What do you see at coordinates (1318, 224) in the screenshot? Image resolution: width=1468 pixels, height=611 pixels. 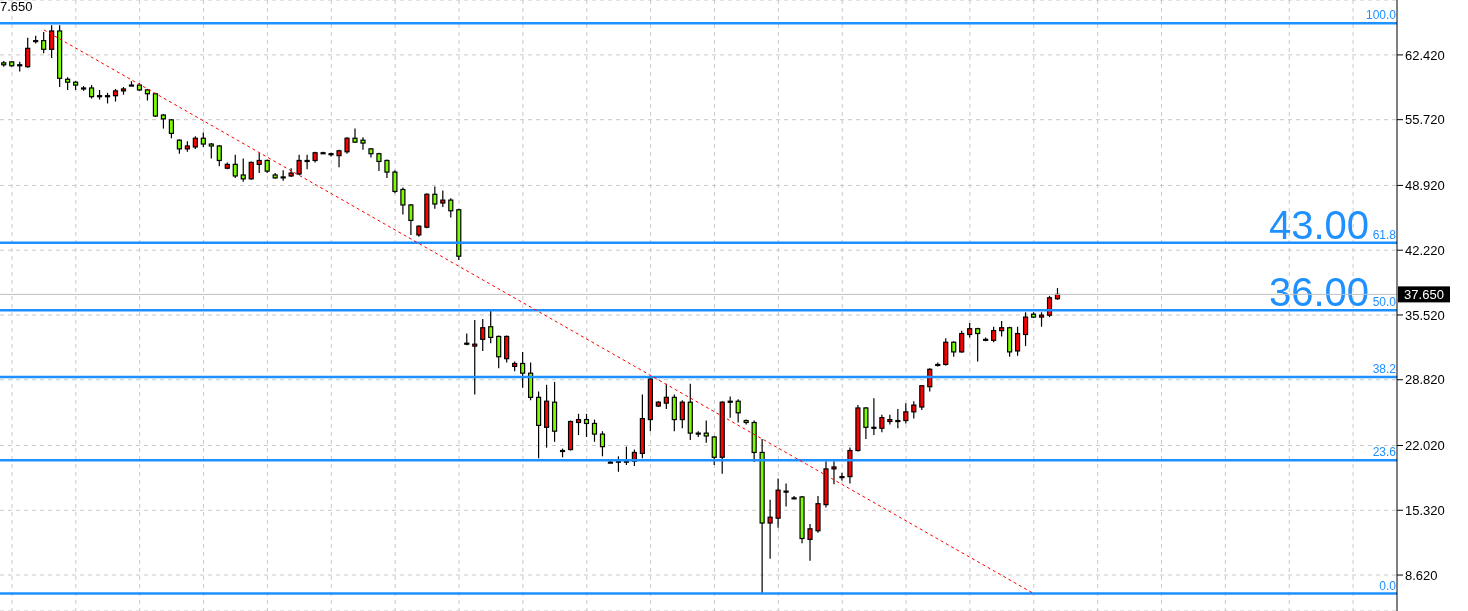 I see `ref-line-label: 43.00` at bounding box center [1318, 224].